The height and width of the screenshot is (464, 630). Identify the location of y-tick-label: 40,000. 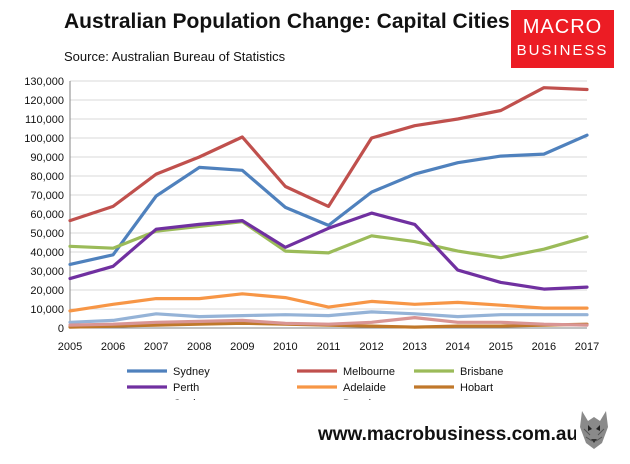
(47, 253).